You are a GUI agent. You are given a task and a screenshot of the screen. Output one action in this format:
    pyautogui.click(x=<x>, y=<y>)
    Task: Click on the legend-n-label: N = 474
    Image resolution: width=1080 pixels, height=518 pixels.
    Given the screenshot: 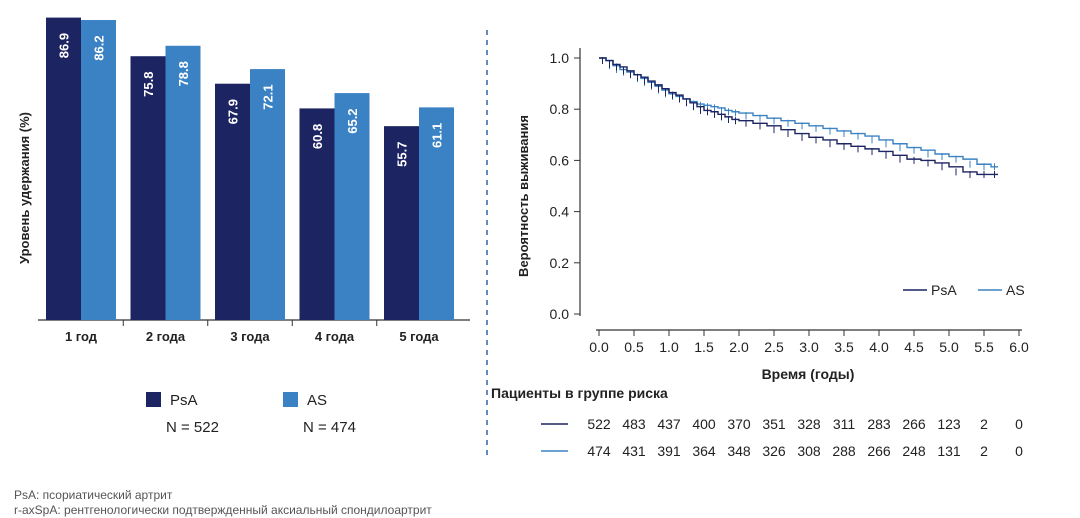 What is the action you would take?
    pyautogui.click(x=329, y=427)
    